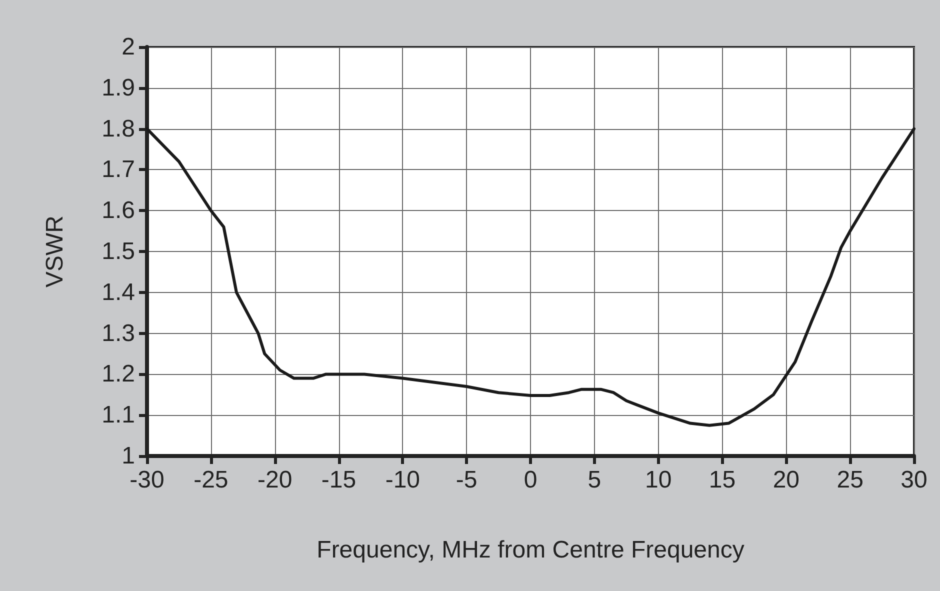  What do you see at coordinates (118, 292) in the screenshot?
I see `y-tick-label: 1.4` at bounding box center [118, 292].